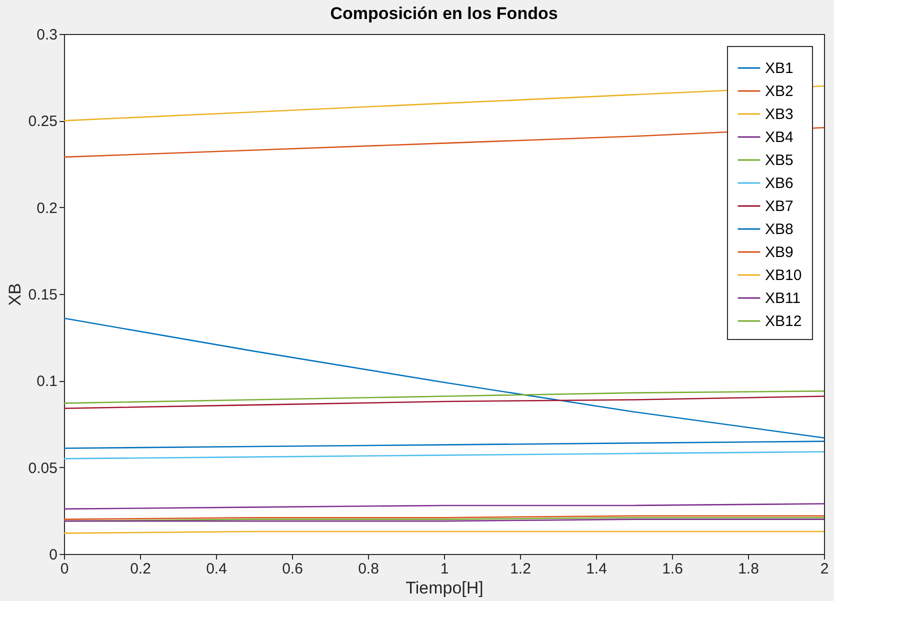 The image size is (900, 644). What do you see at coordinates (43, 121) in the screenshot?
I see `y-tick-label: 0.25` at bounding box center [43, 121].